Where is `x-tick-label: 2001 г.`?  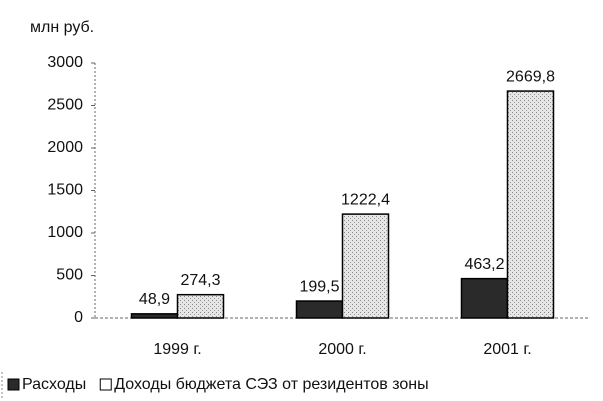 x-tick-label: 2001 г. is located at coordinates (507, 349).